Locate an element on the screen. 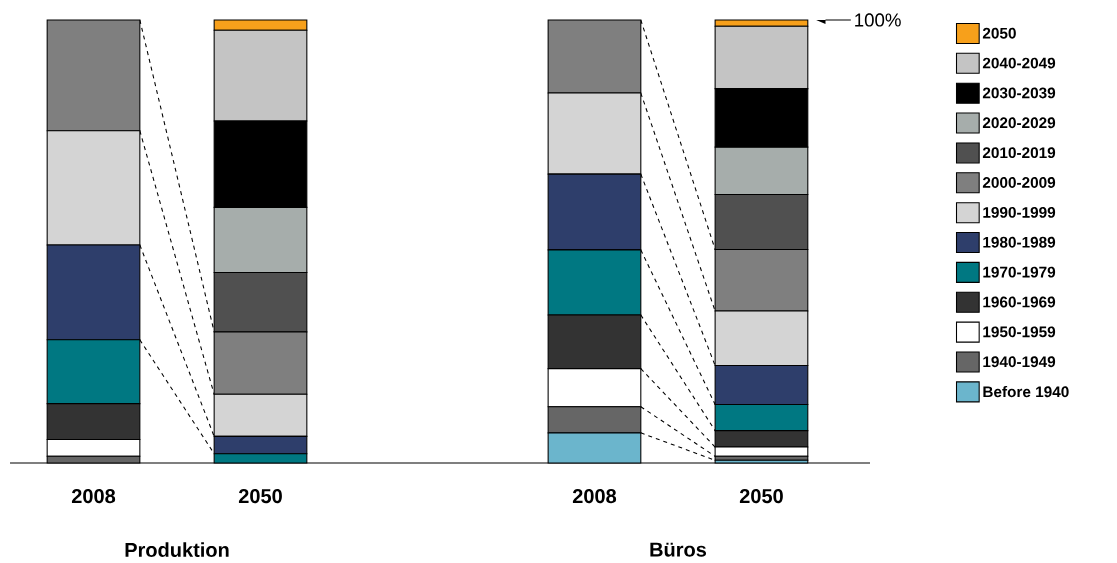 The height and width of the screenshot is (563, 1117). legend-label: 2010-2019 is located at coordinates (1019, 153).